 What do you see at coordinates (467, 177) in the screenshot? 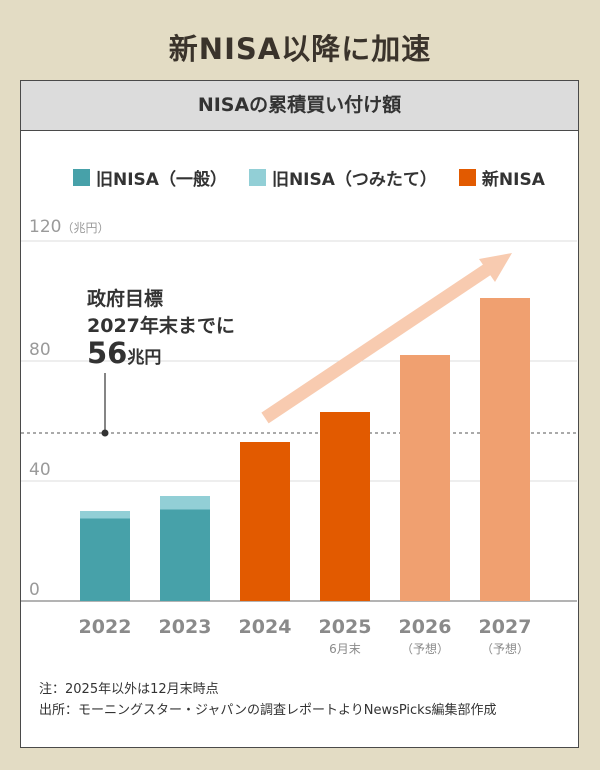
I see `legend-swatch-new` at bounding box center [467, 177].